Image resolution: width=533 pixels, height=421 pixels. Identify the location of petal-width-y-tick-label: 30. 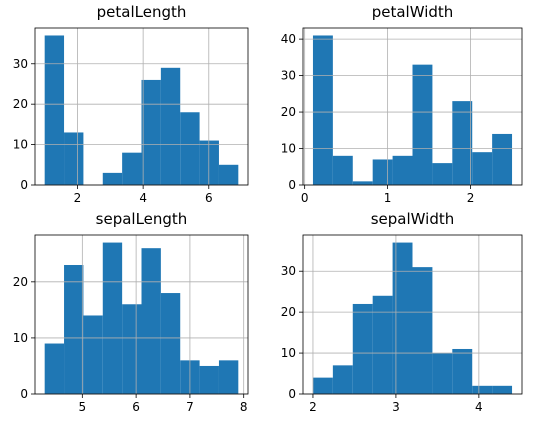
(288, 76).